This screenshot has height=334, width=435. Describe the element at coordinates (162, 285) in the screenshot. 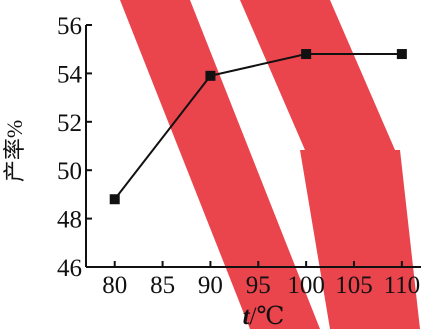

I see `x-tick-label: 85` at that location.